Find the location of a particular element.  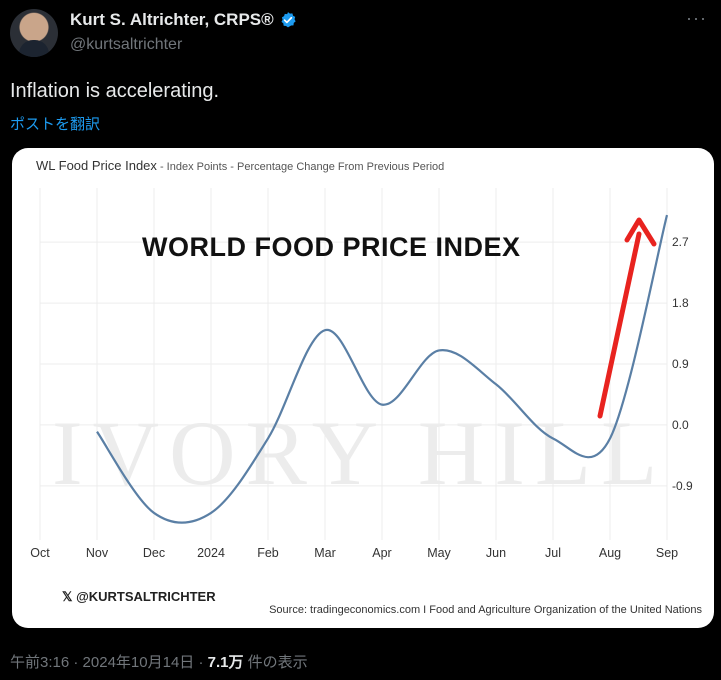

avatar is located at coordinates (34, 33).